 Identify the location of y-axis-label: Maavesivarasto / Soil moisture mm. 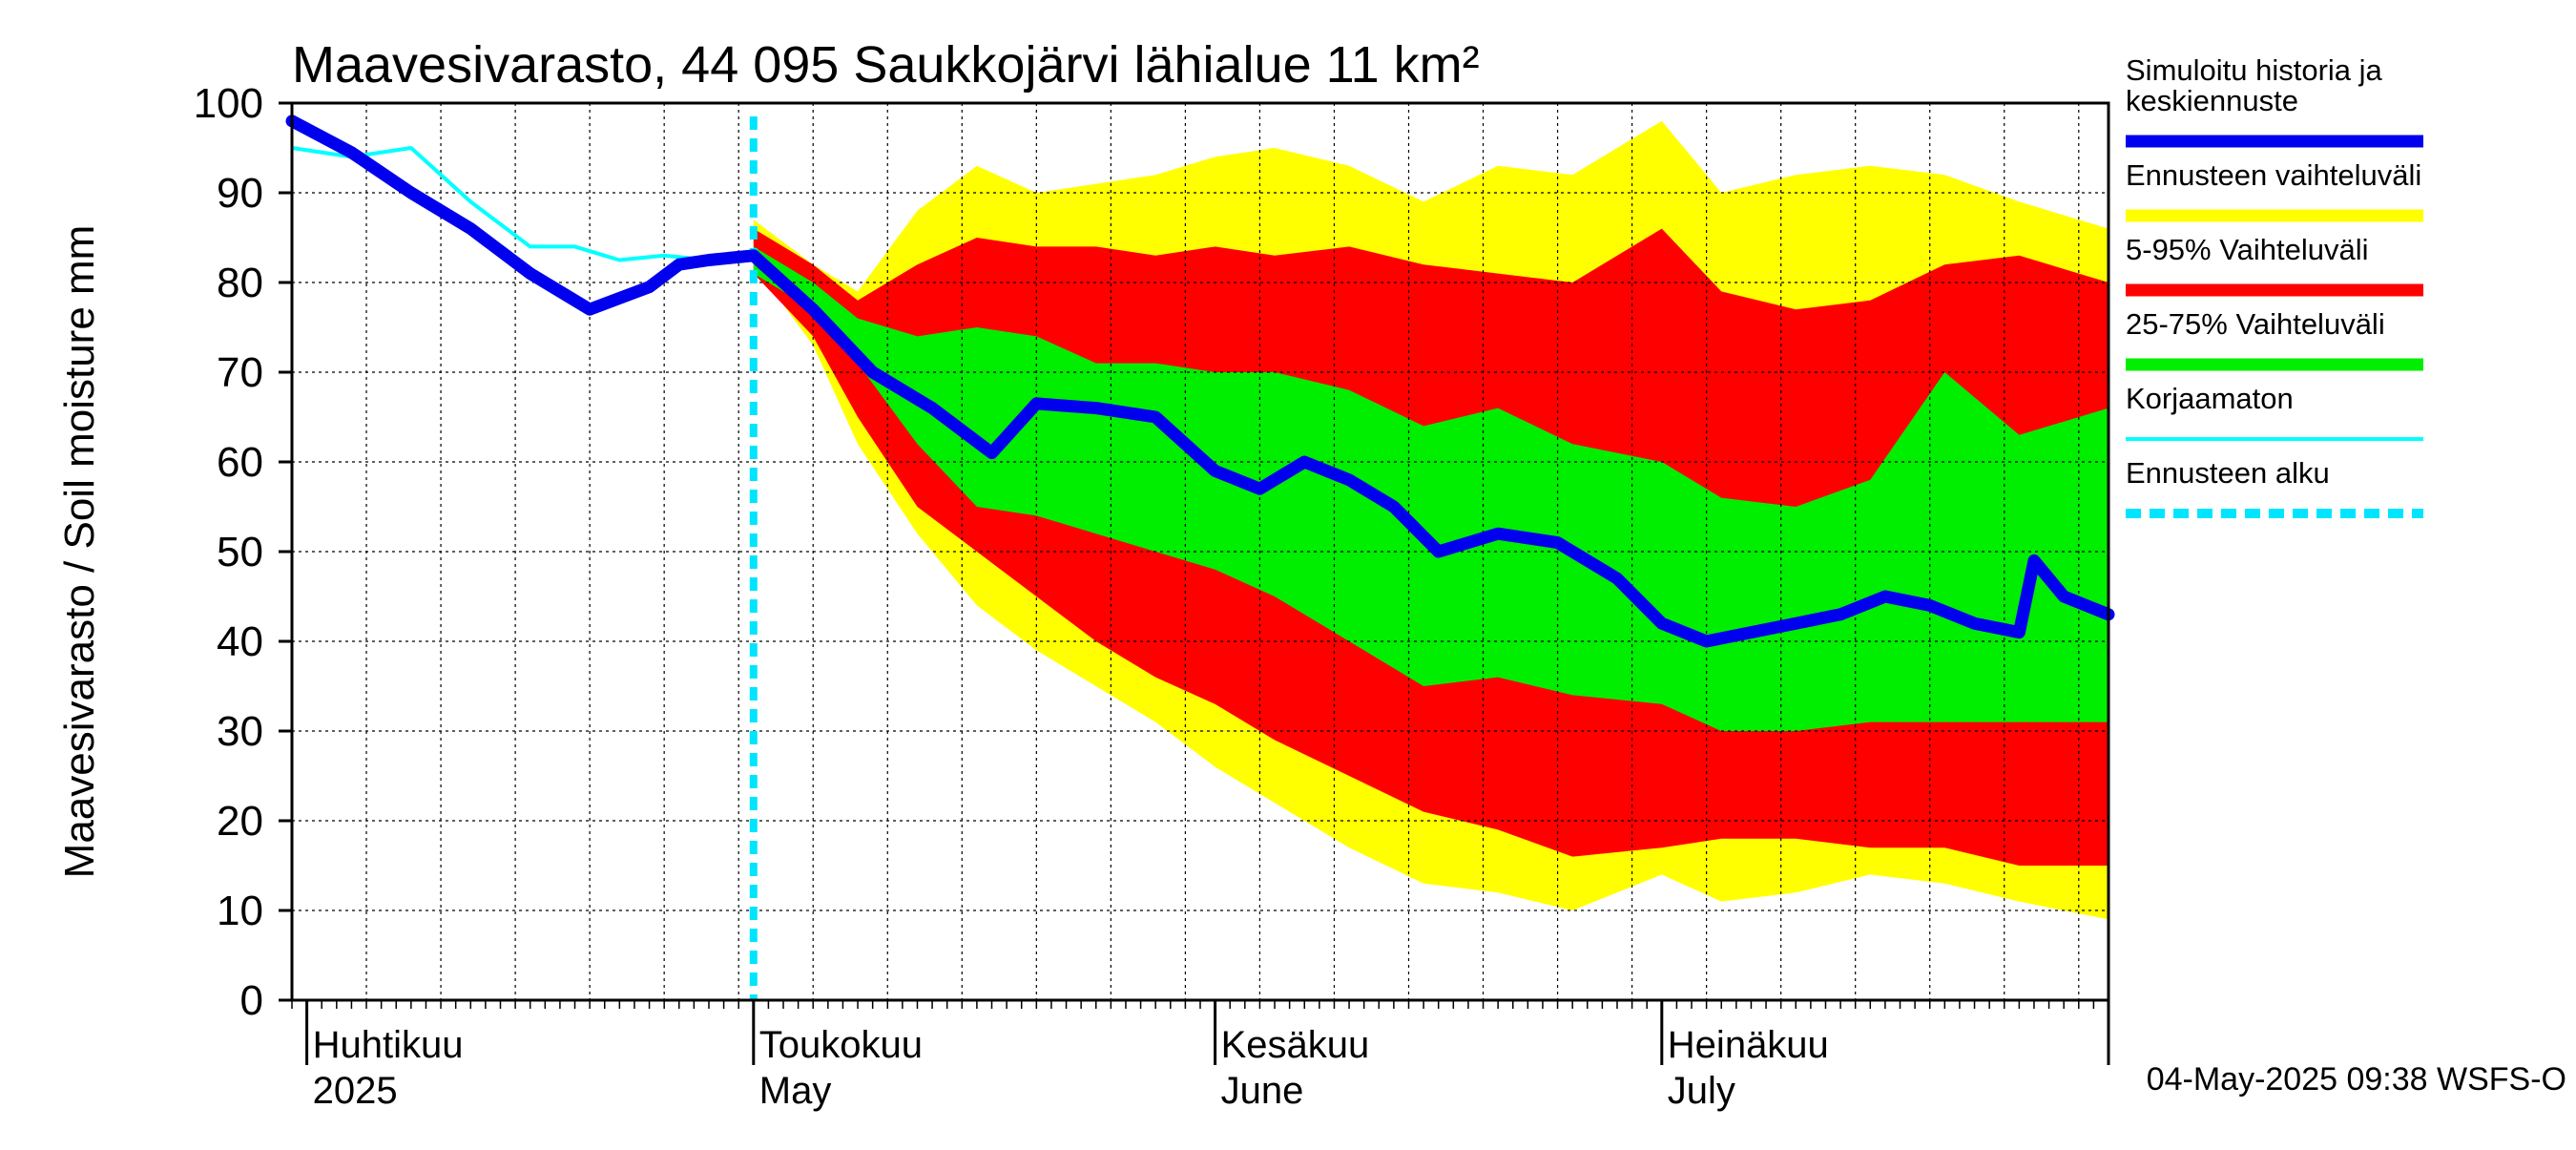
(79, 552).